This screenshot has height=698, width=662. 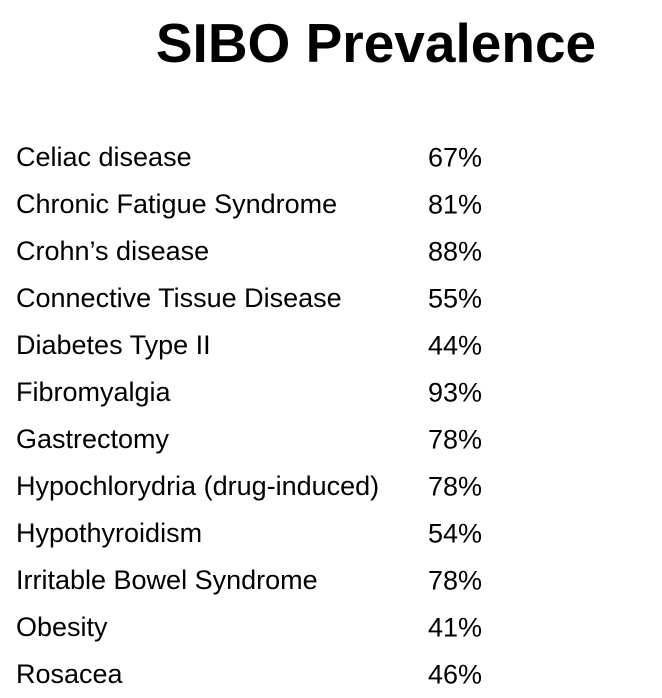 I want to click on condition-label: Rosacea, so click(x=69, y=674).